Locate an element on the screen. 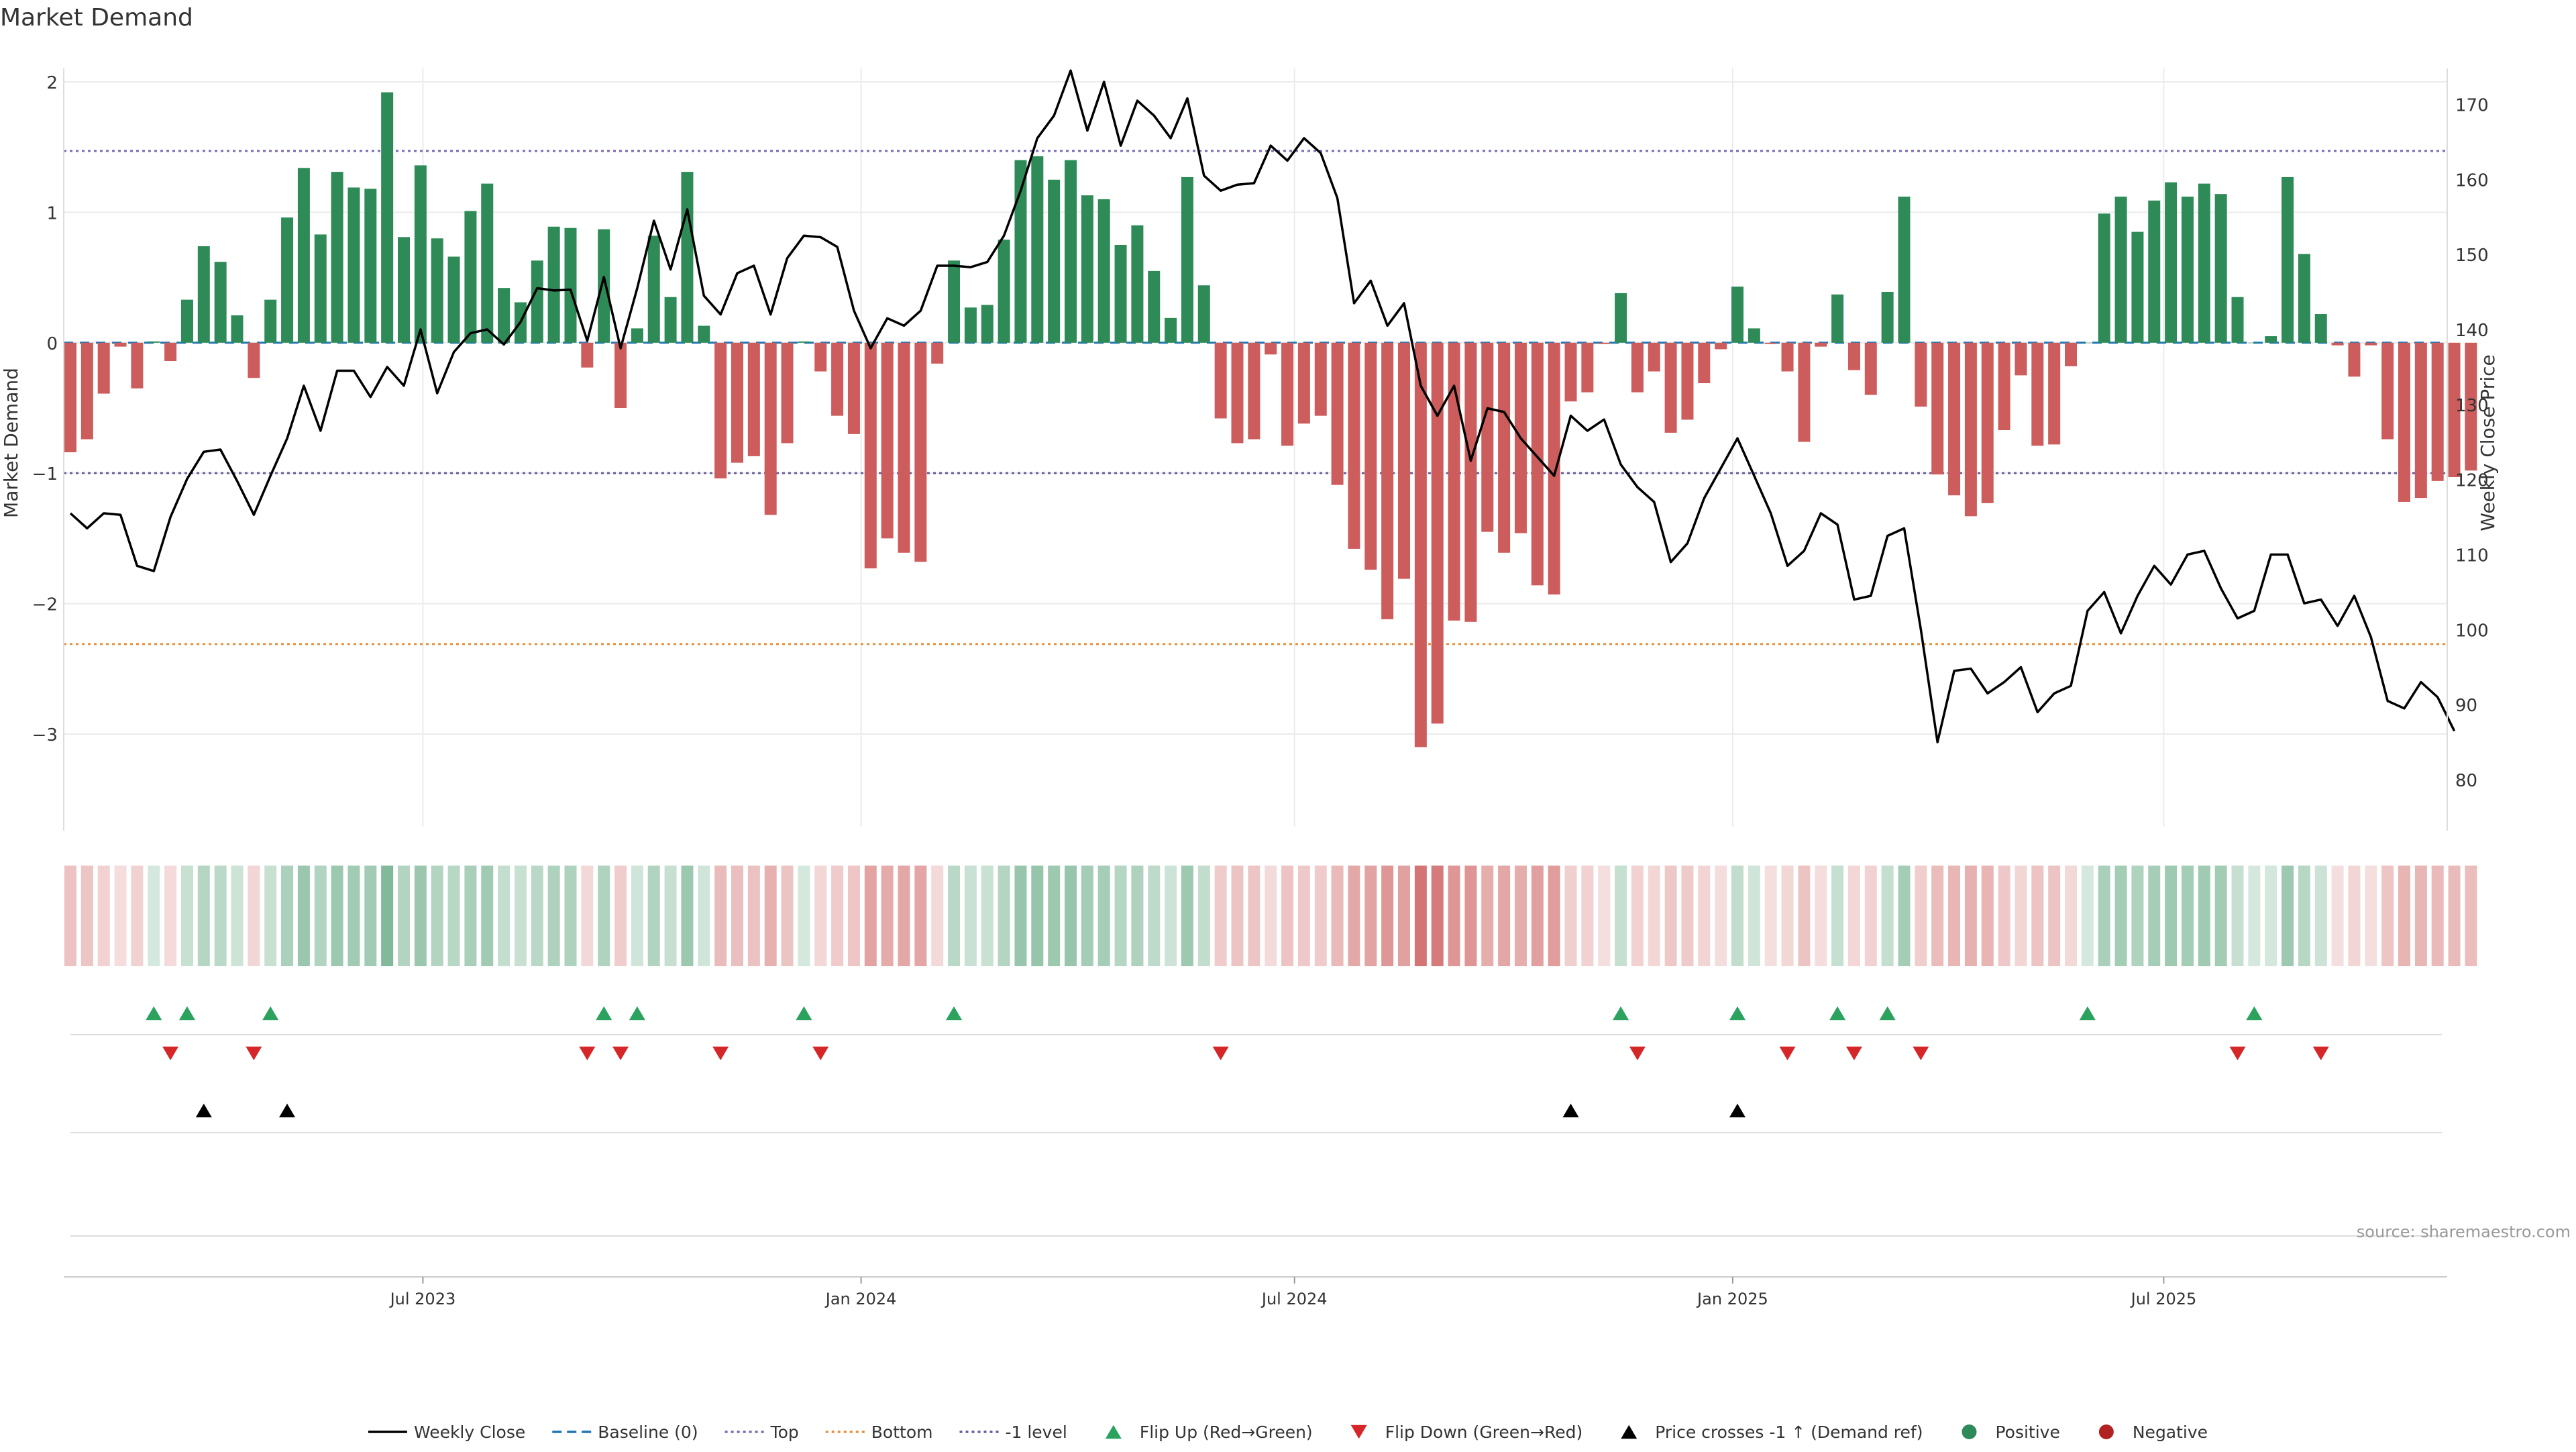 The image size is (2576, 1452). y2-tick-label: 120 is located at coordinates (2472, 481).